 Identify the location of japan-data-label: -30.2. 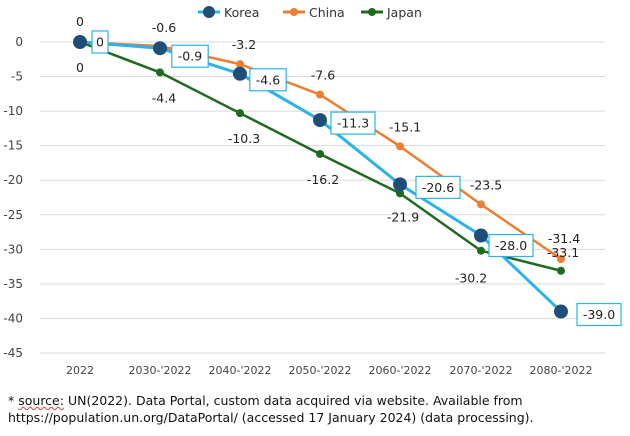
(471, 278).